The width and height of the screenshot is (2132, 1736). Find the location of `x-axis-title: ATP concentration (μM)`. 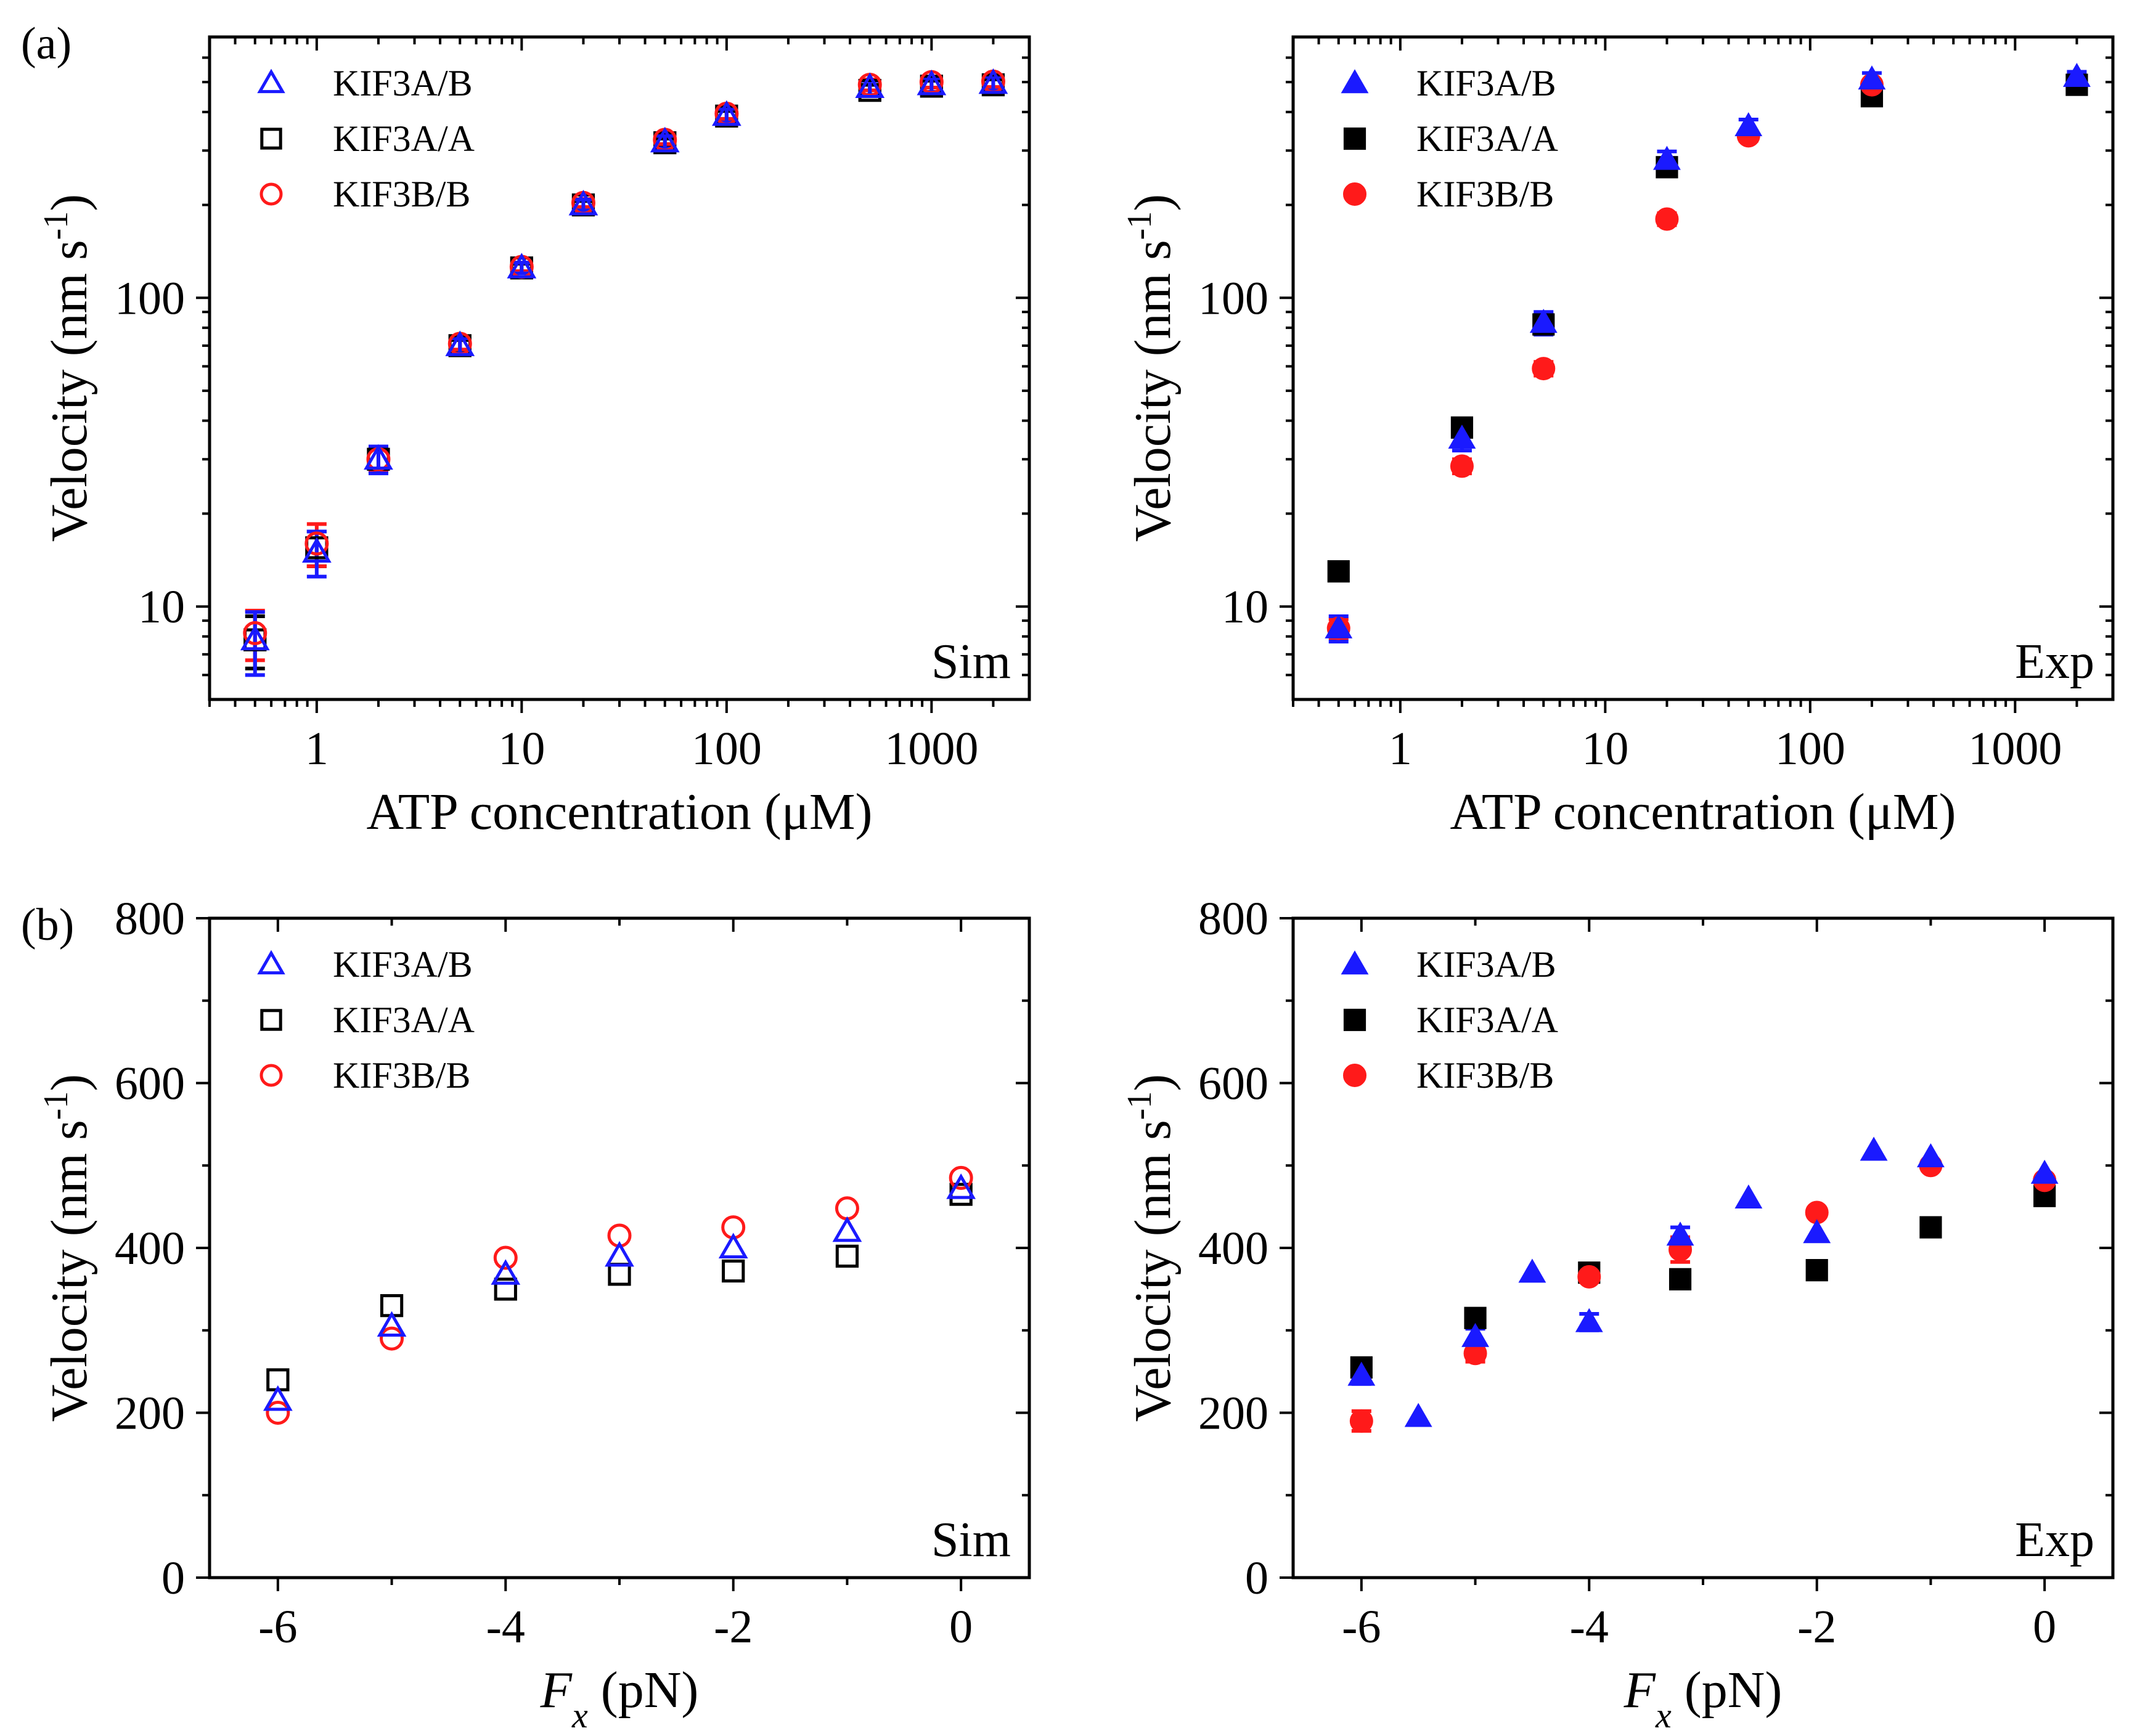

x-axis-title: ATP concentration (μM) is located at coordinates (1703, 812).